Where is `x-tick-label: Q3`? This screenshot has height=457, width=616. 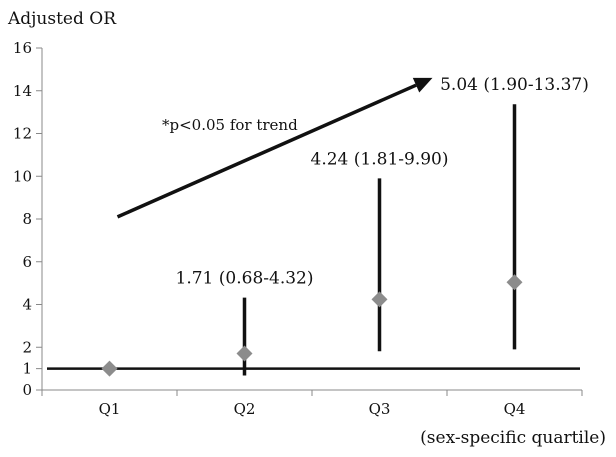
x-tick-label: Q3 is located at coordinates (380, 409).